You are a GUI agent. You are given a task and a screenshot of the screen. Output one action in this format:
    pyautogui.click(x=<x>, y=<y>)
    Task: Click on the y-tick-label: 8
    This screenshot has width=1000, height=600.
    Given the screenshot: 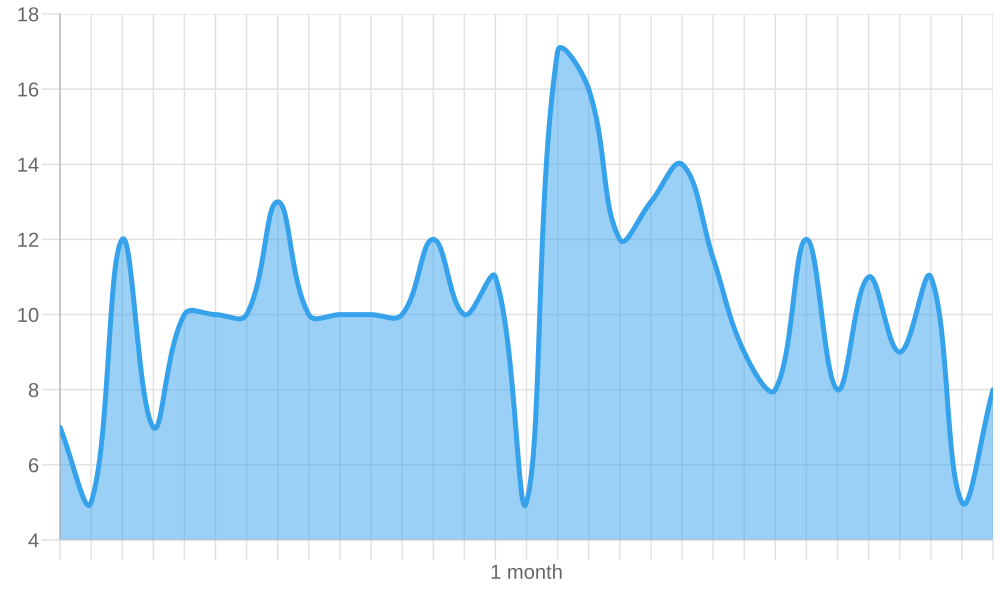 What is the action you would take?
    pyautogui.click(x=33, y=390)
    